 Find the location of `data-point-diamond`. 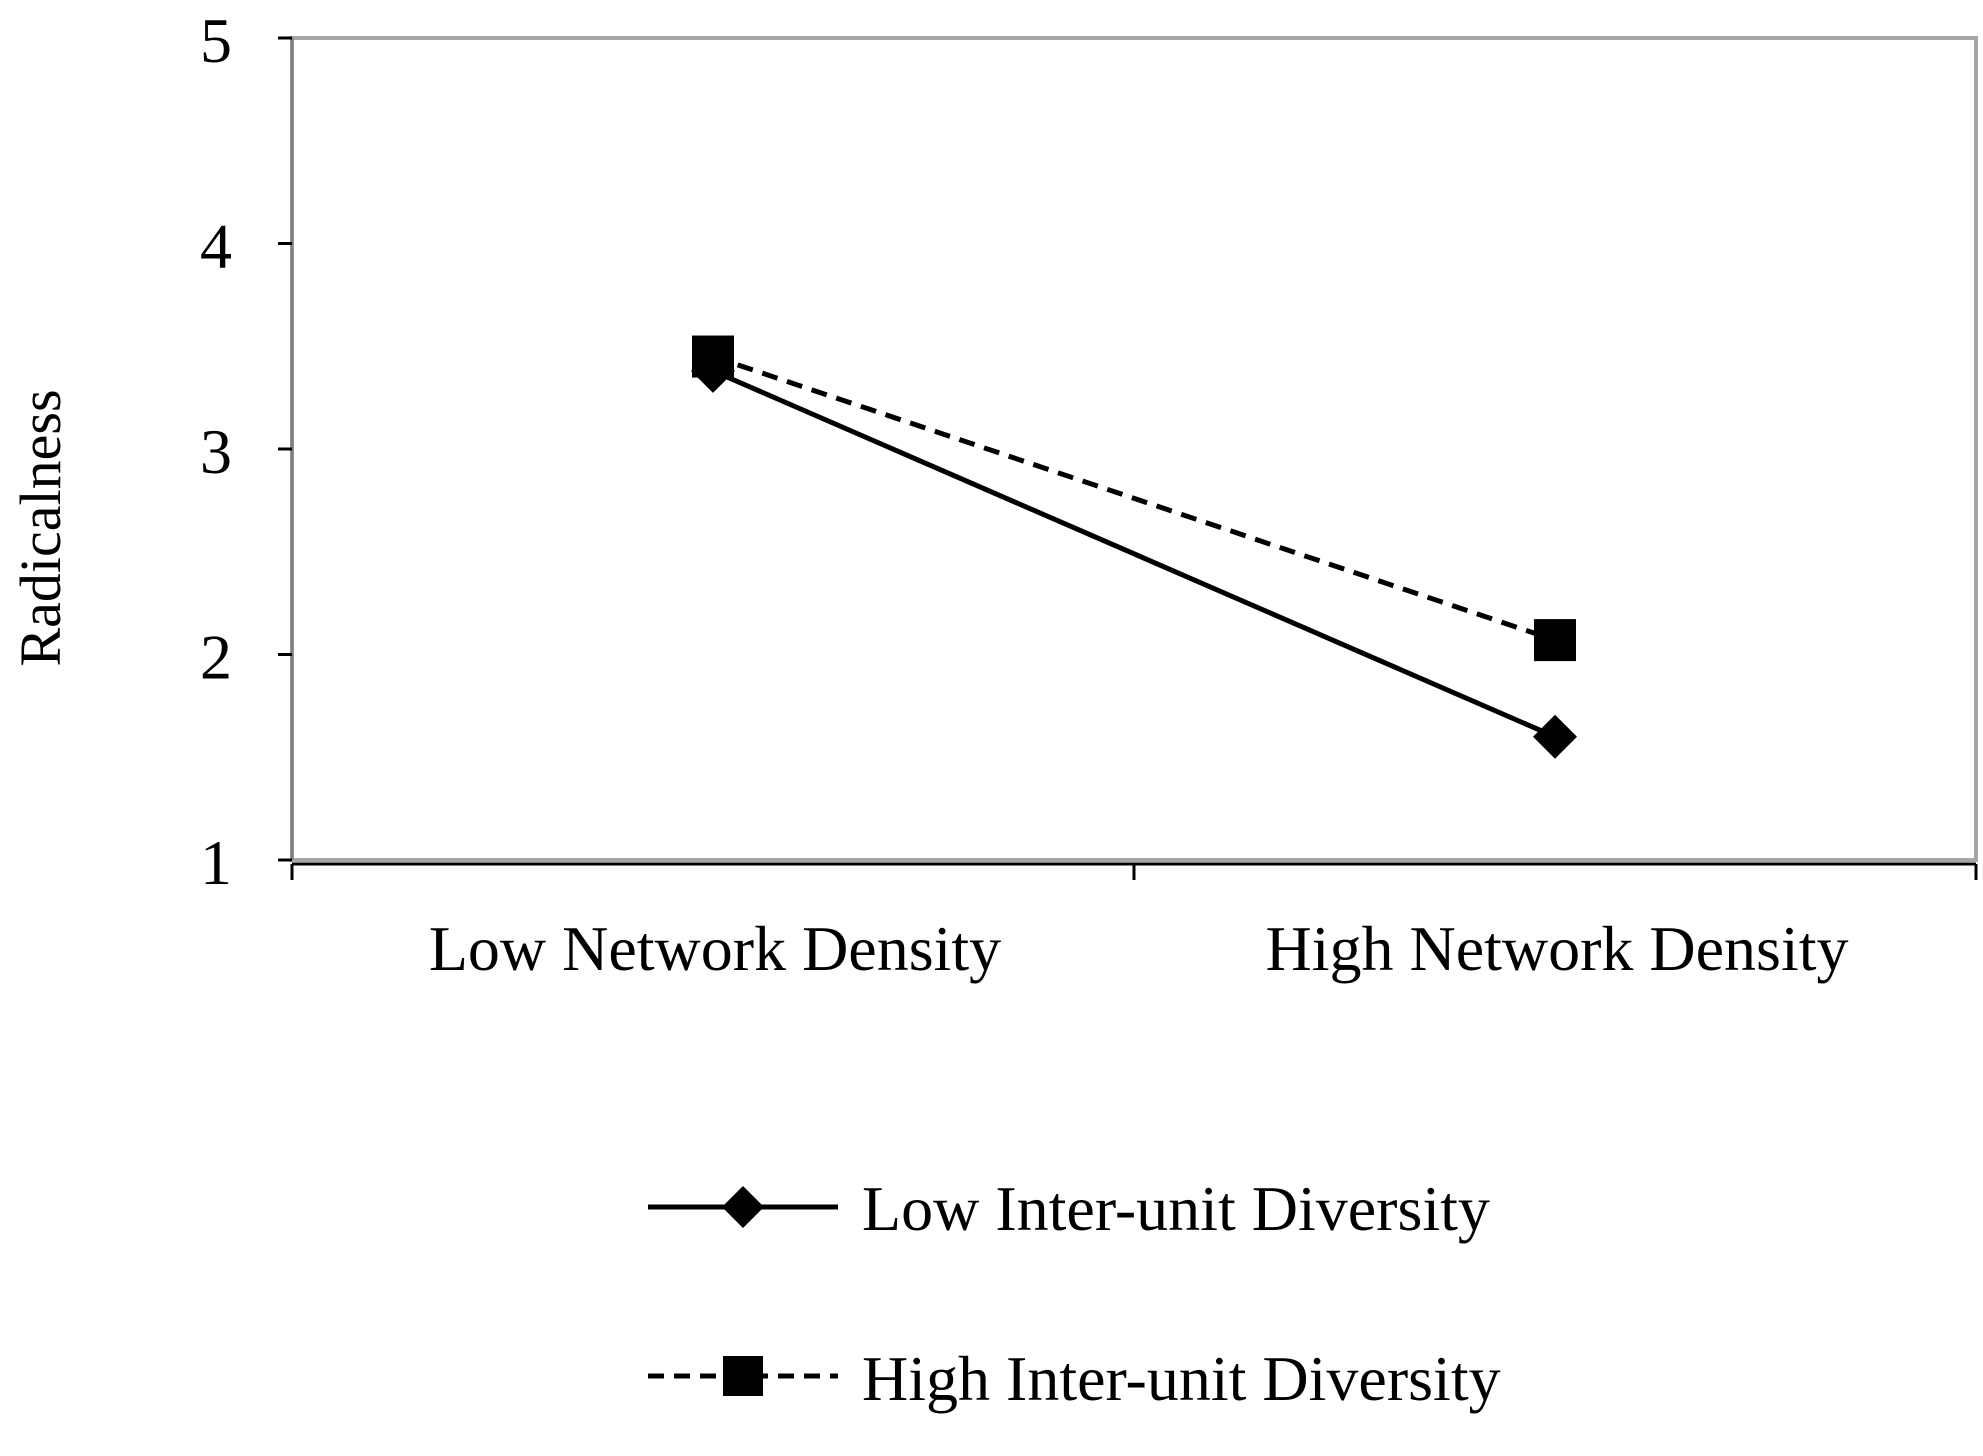

data-point-diamond is located at coordinates (1555, 736).